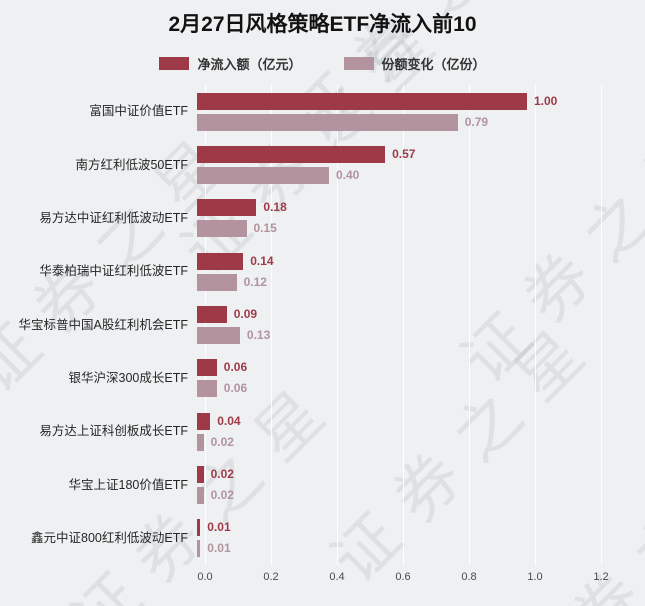 The height and width of the screenshot is (606, 645). Describe the element at coordinates (417, 261) in the screenshot. I see `bar-line: 0.14` at that location.